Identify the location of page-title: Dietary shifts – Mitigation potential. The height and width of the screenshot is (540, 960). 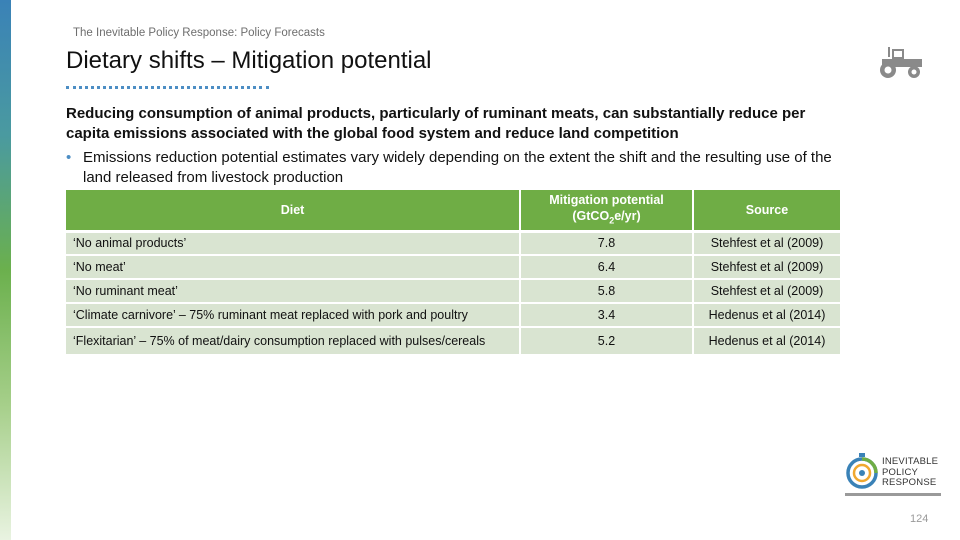
(249, 60).